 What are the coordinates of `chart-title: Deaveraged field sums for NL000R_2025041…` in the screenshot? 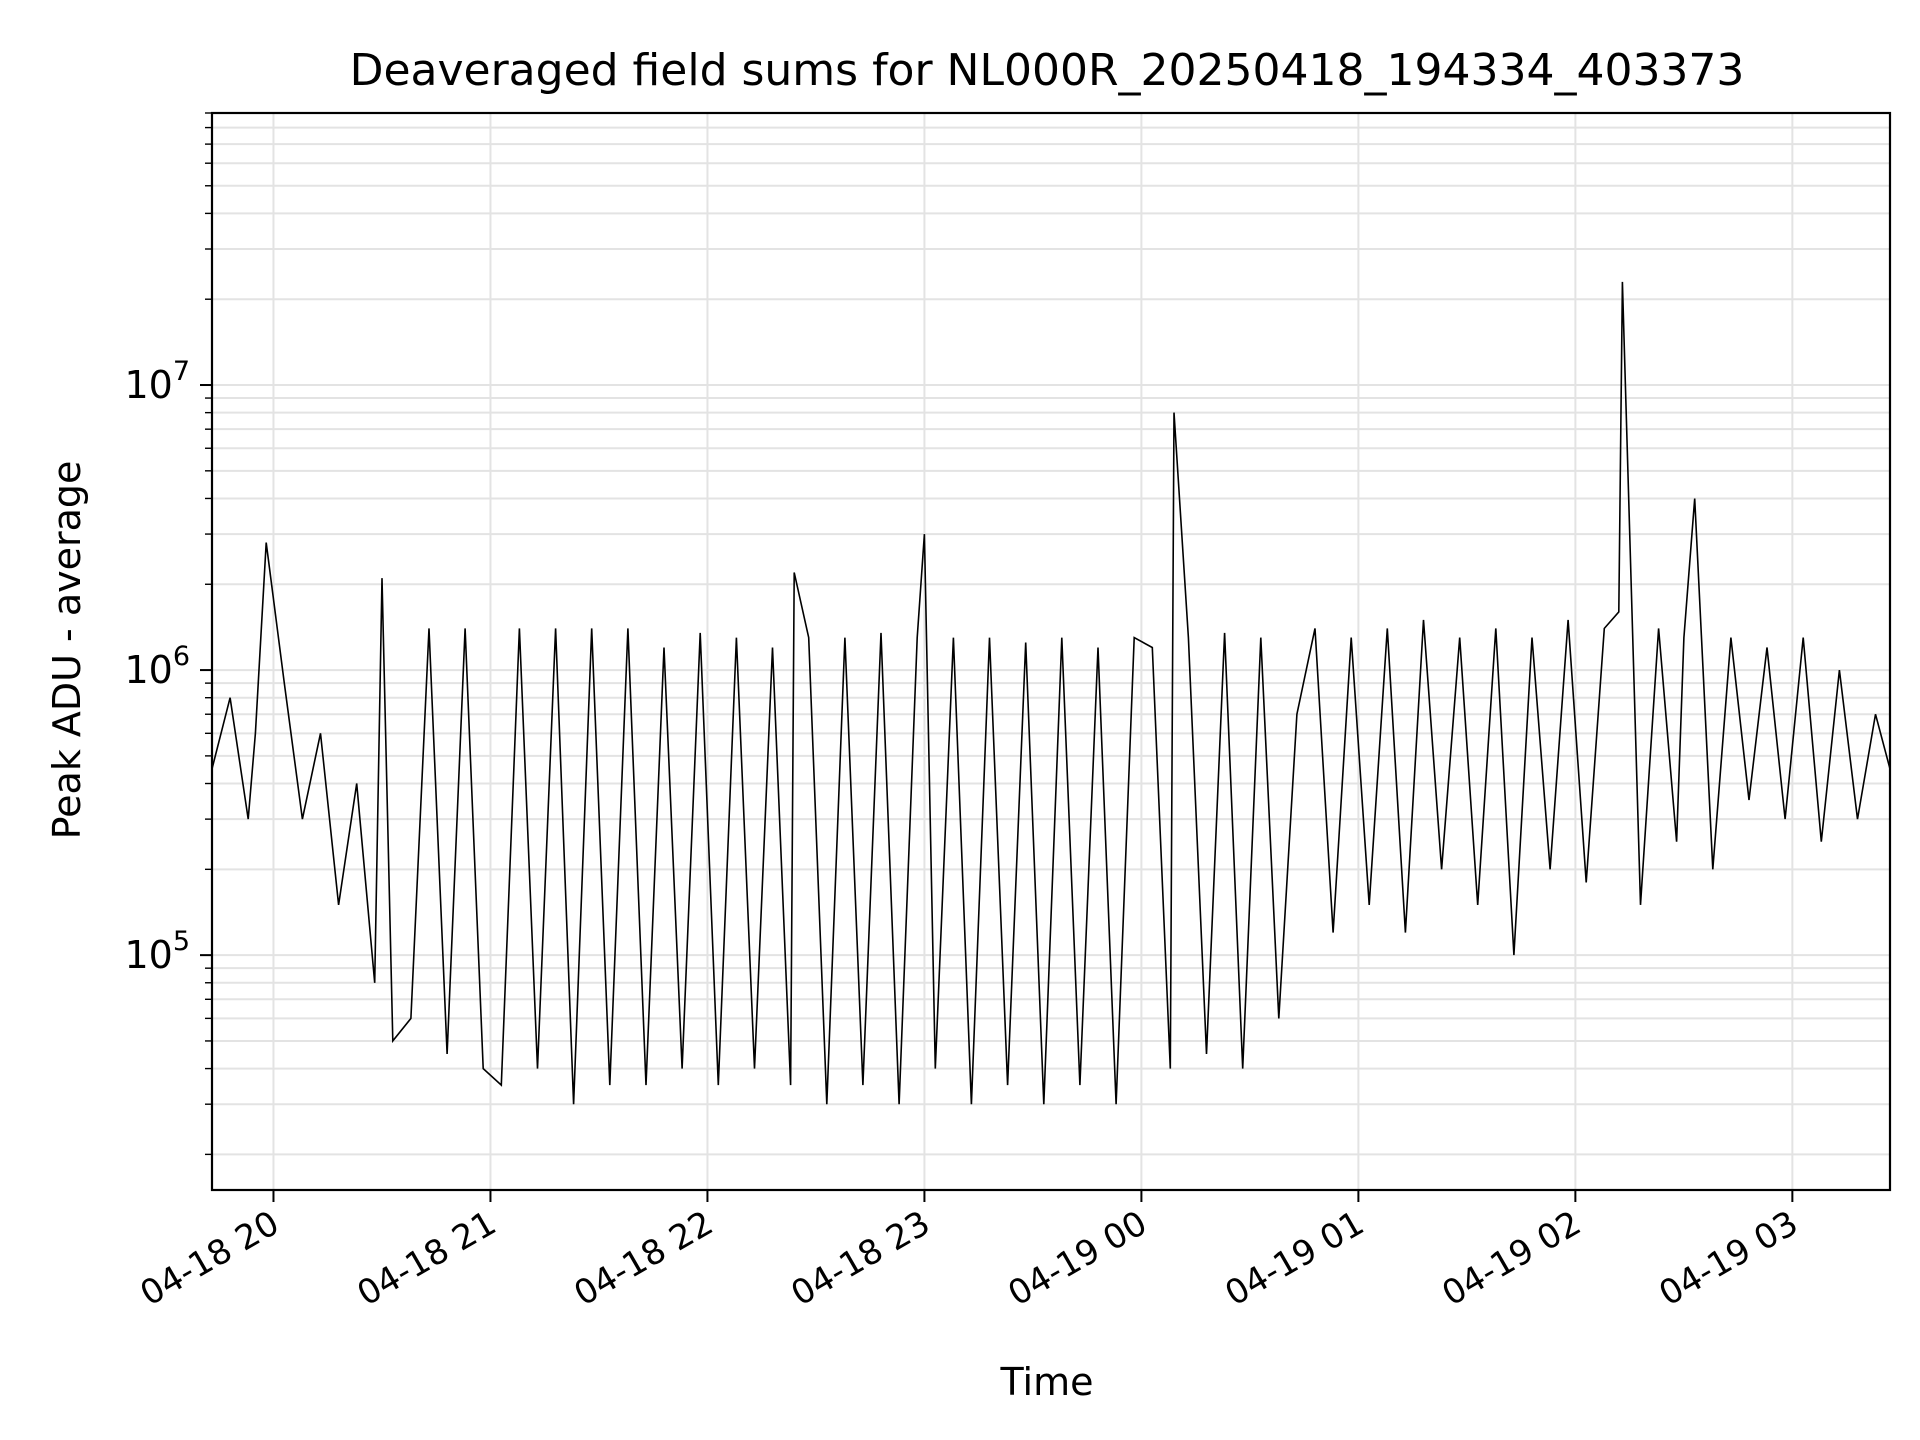 It's located at (1047, 70).